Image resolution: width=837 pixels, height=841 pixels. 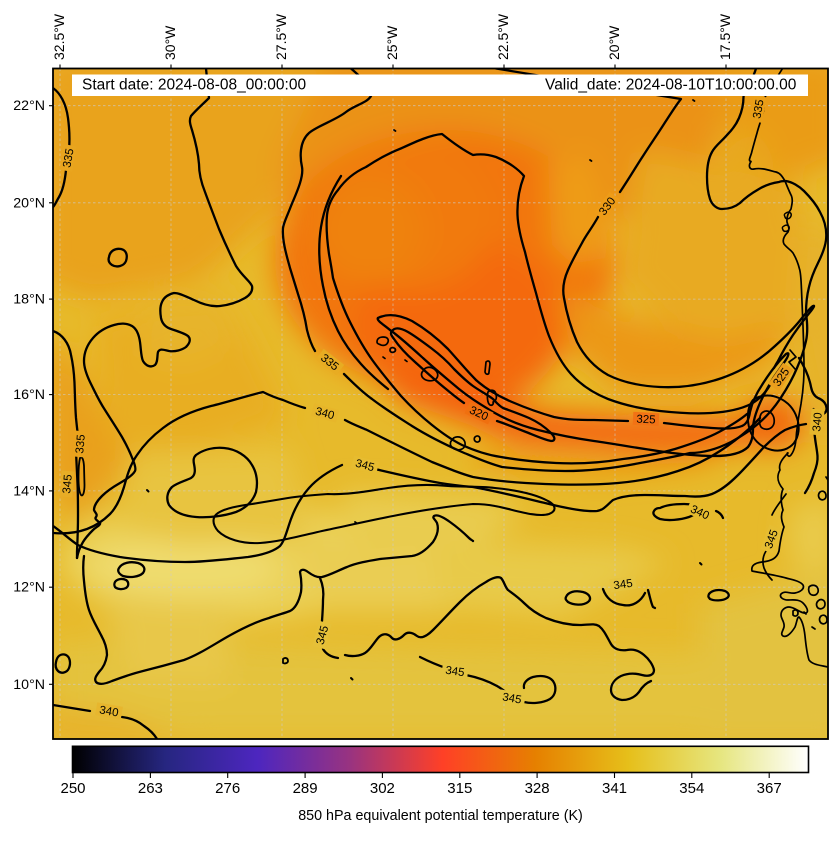 What do you see at coordinates (537, 788) in the screenshot?
I see `svg-text: 328` at bounding box center [537, 788].